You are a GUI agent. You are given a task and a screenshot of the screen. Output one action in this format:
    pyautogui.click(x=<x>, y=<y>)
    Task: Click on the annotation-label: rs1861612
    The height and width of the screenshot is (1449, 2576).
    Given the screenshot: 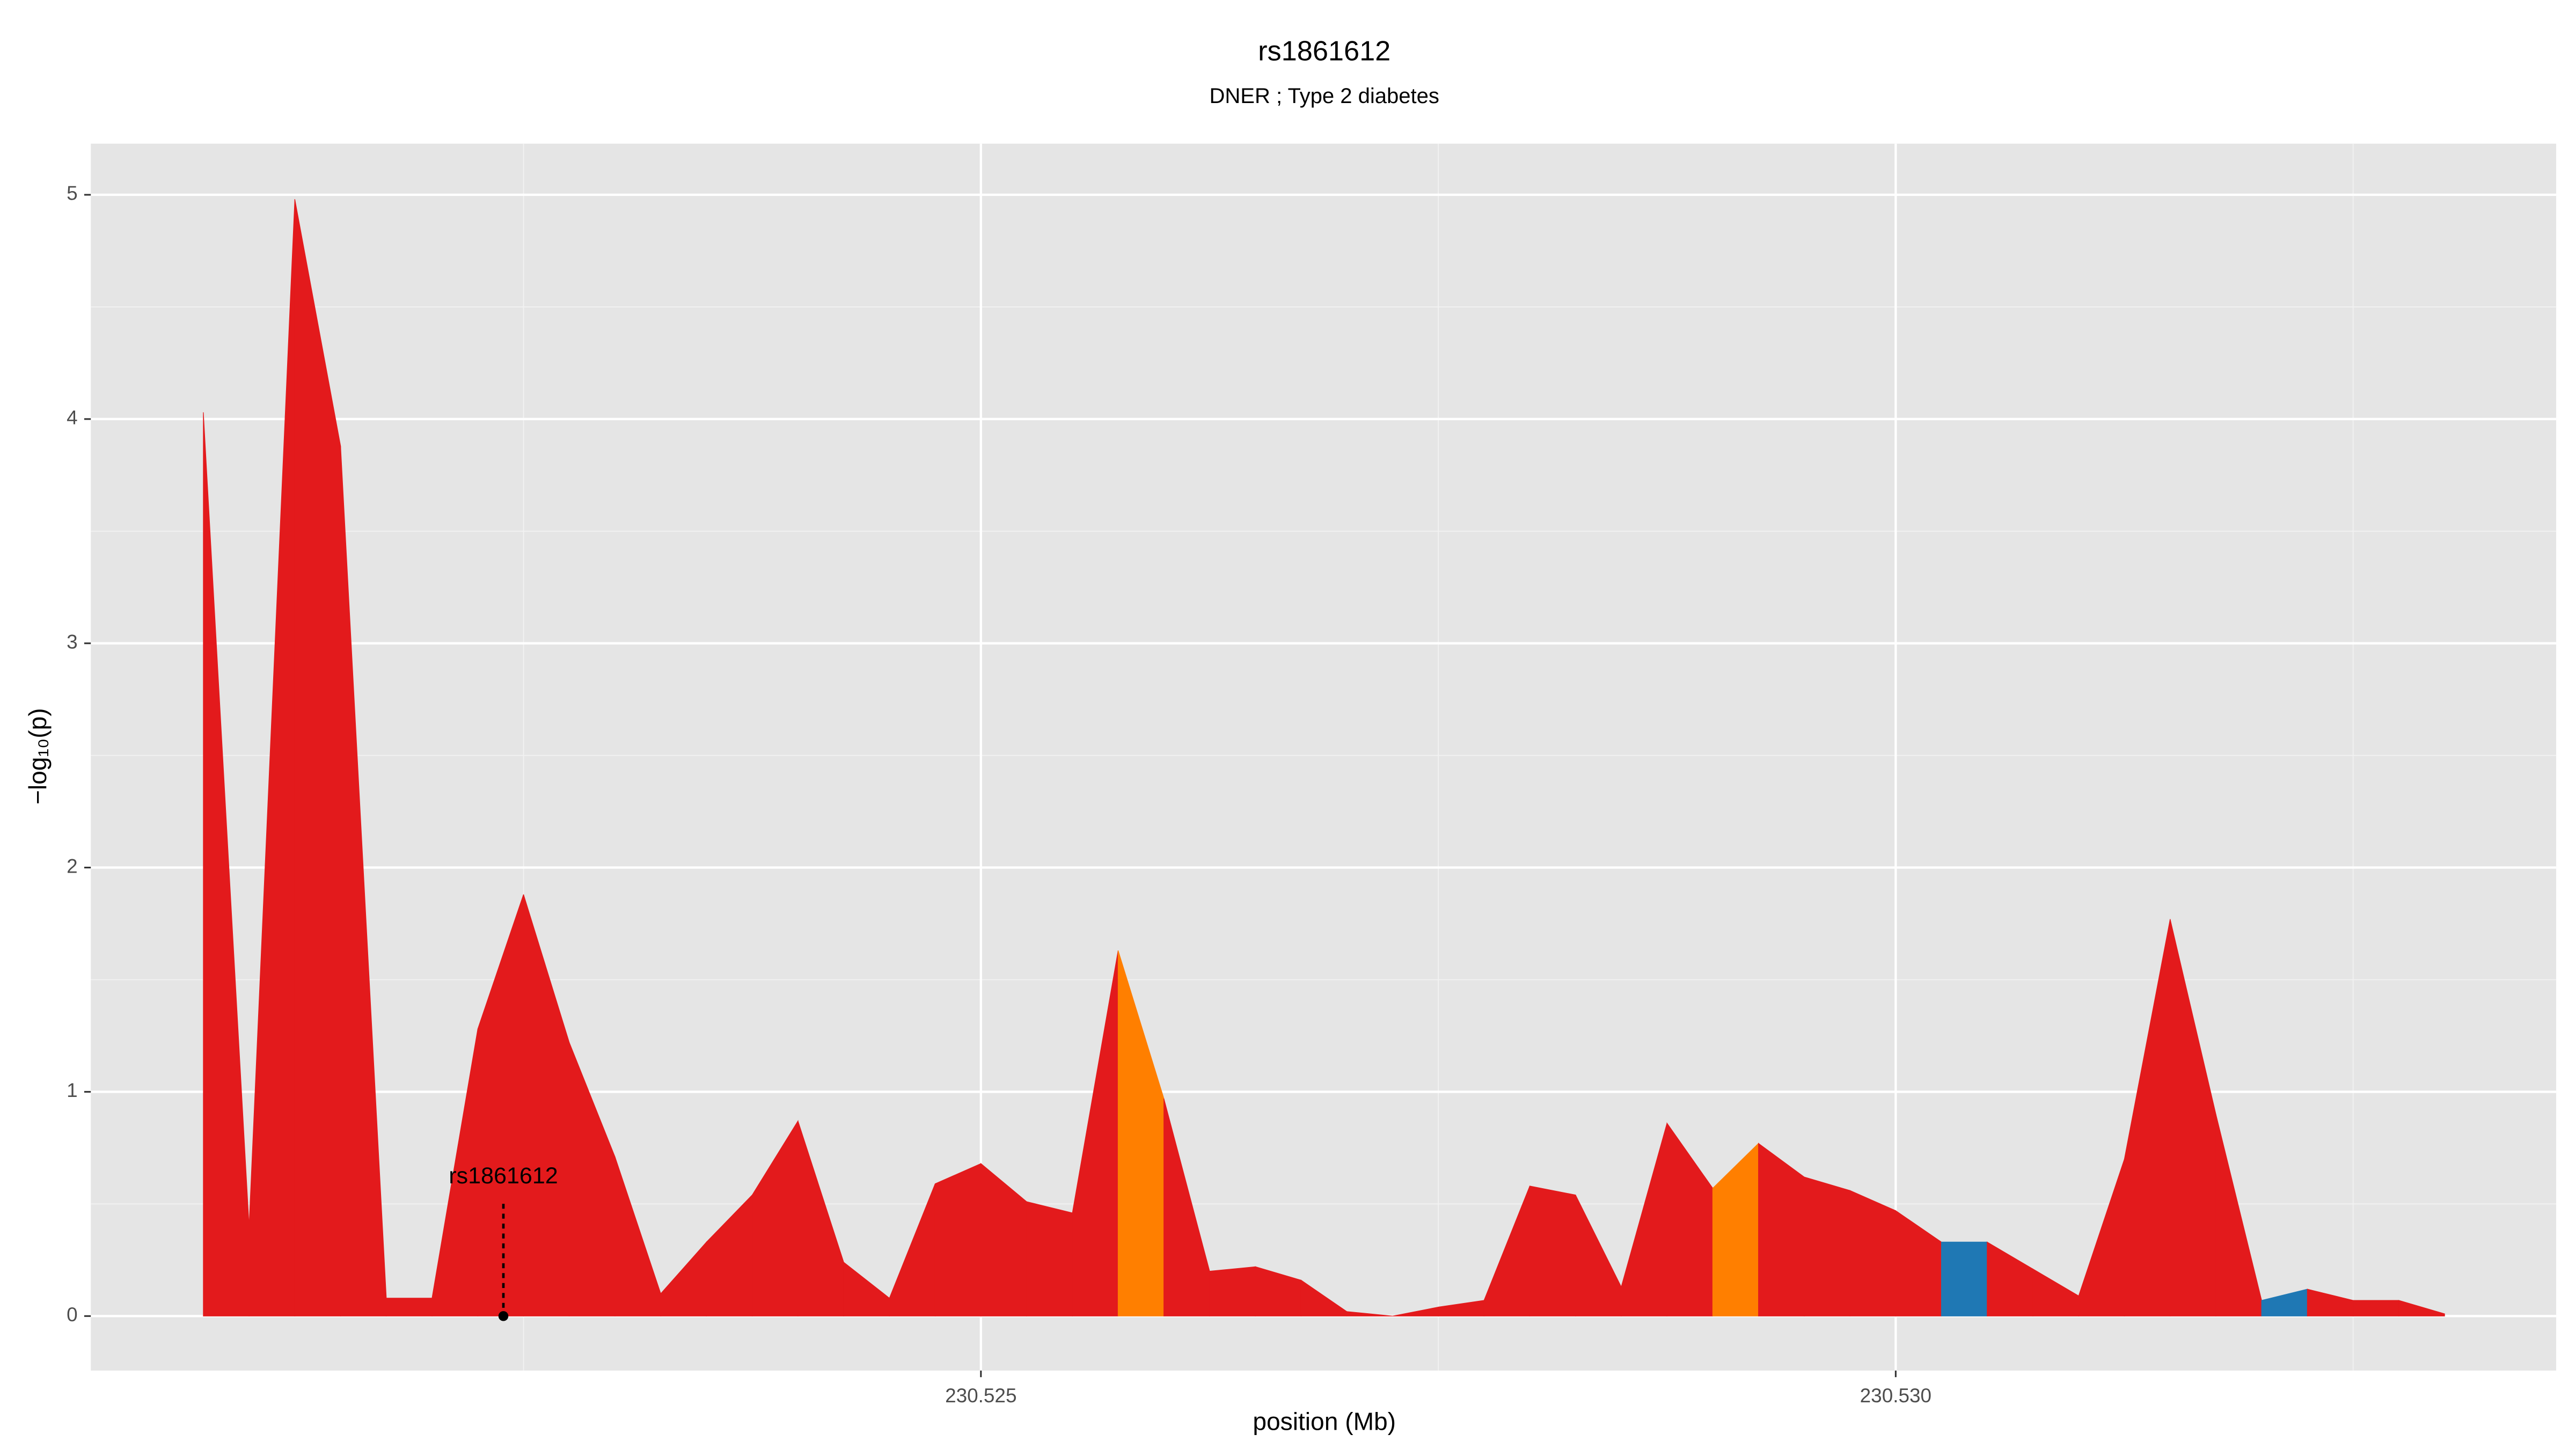 What is the action you would take?
    pyautogui.click(x=503, y=1176)
    